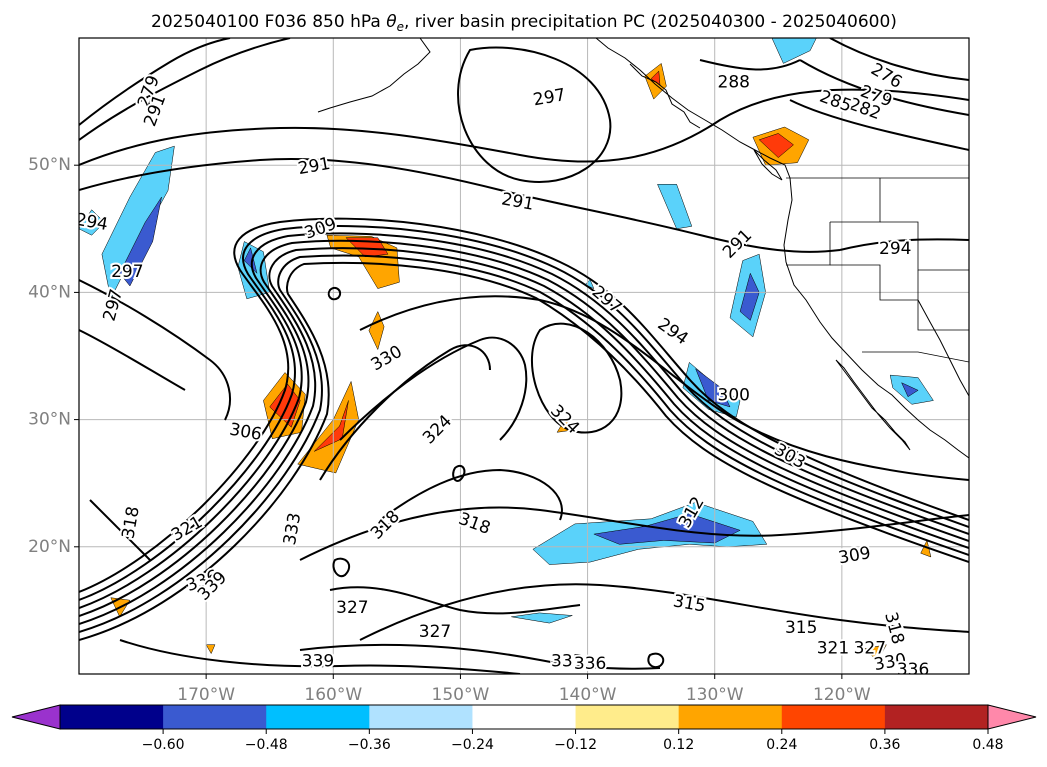 This screenshot has width=1047, height=767. I want to click on mexico-coast, so click(943, 348).